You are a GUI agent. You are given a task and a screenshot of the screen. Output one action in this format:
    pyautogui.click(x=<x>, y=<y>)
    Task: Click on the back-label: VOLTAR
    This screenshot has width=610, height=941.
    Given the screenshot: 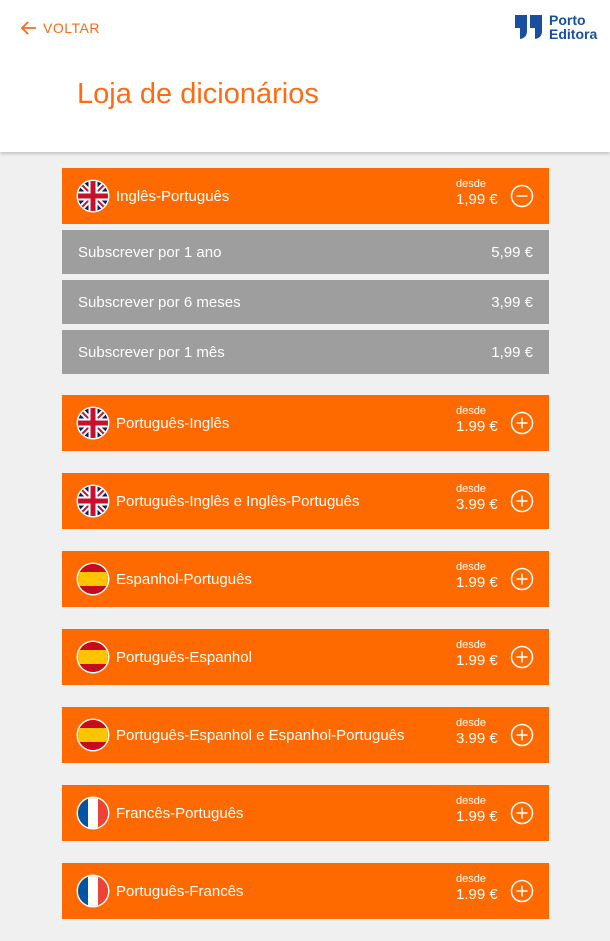 What is the action you would take?
    pyautogui.click(x=71, y=28)
    